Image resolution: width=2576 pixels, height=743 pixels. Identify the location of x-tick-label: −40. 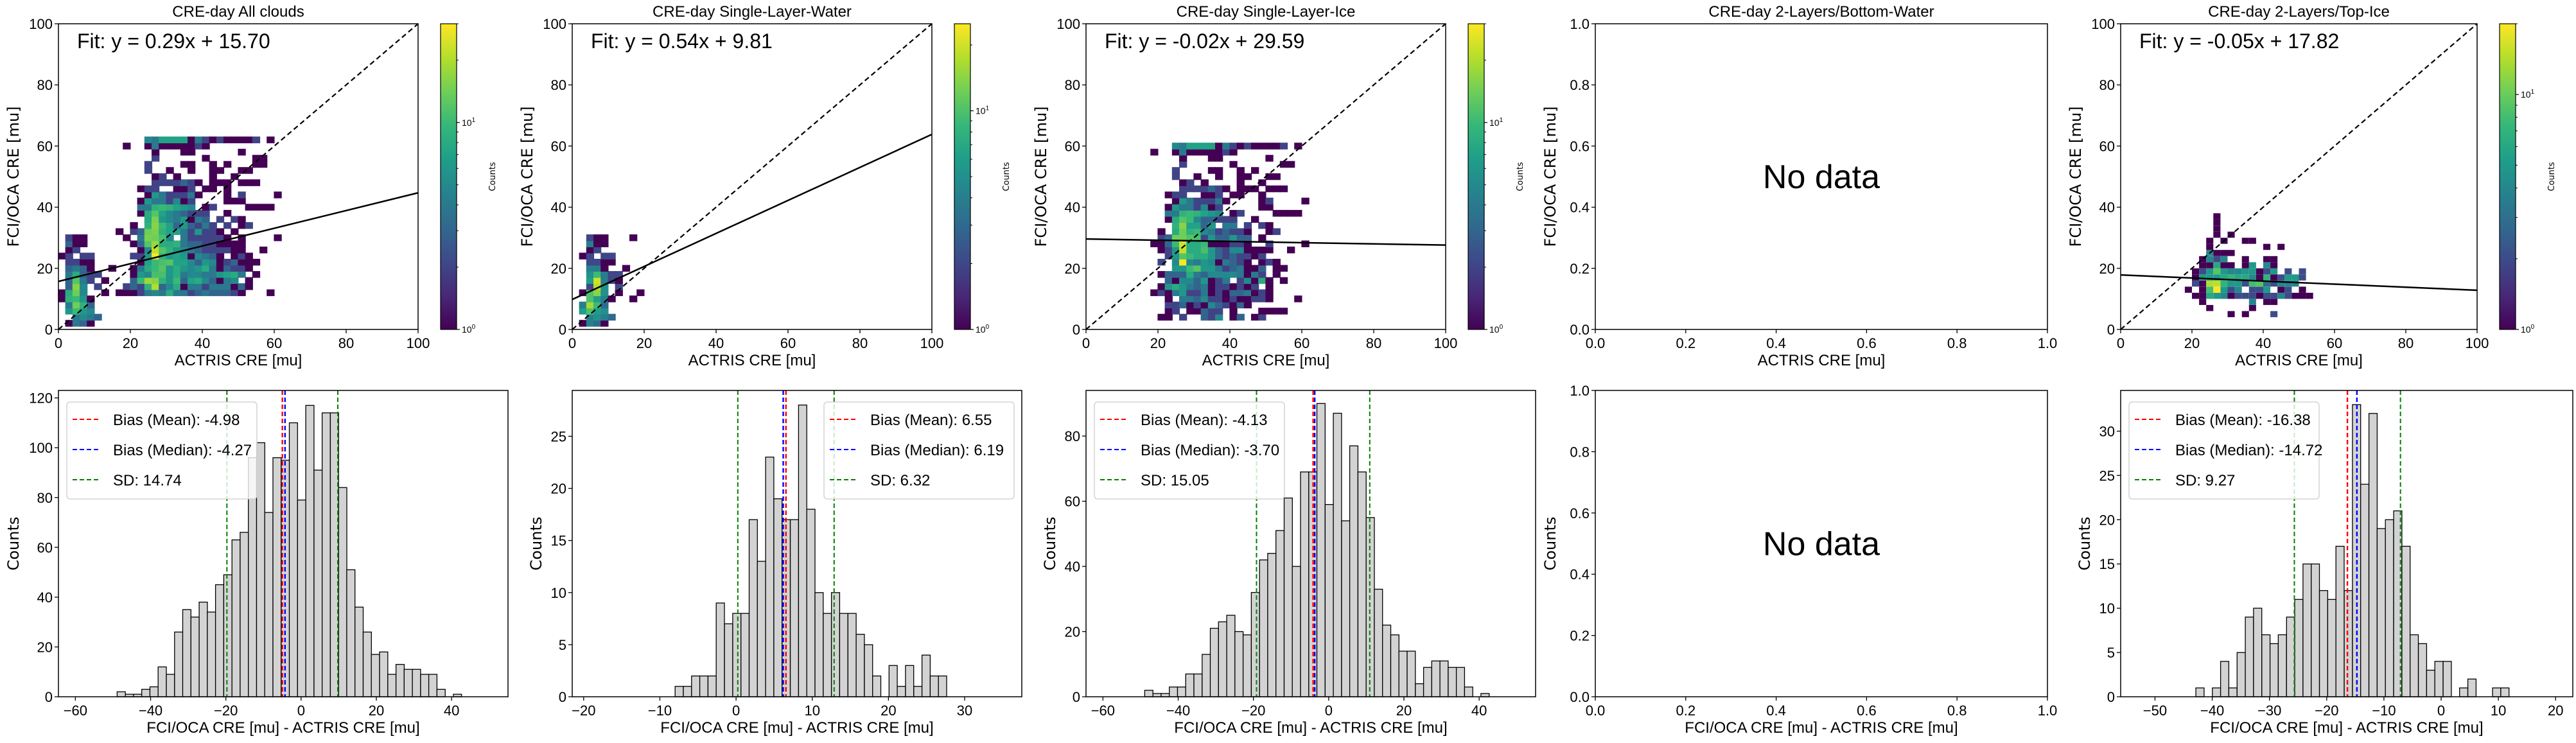
(1178, 711).